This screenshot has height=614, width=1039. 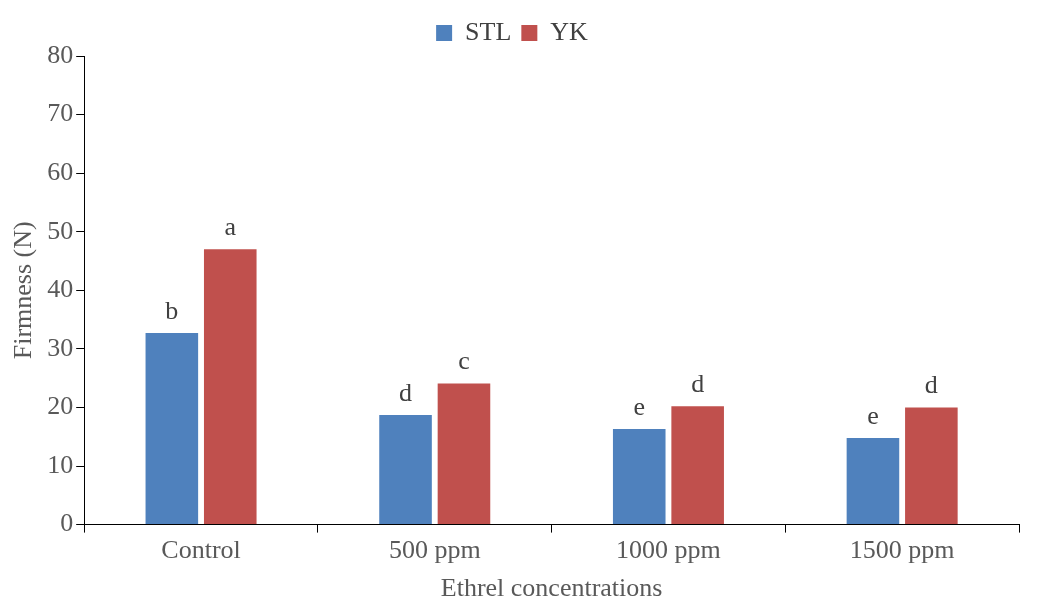 I want to click on y-tick-label: 70, so click(x=60, y=113).